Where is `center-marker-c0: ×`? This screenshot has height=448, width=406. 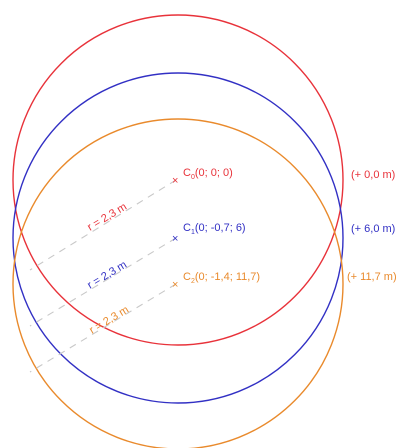
center-marker-c0: × is located at coordinates (175, 181).